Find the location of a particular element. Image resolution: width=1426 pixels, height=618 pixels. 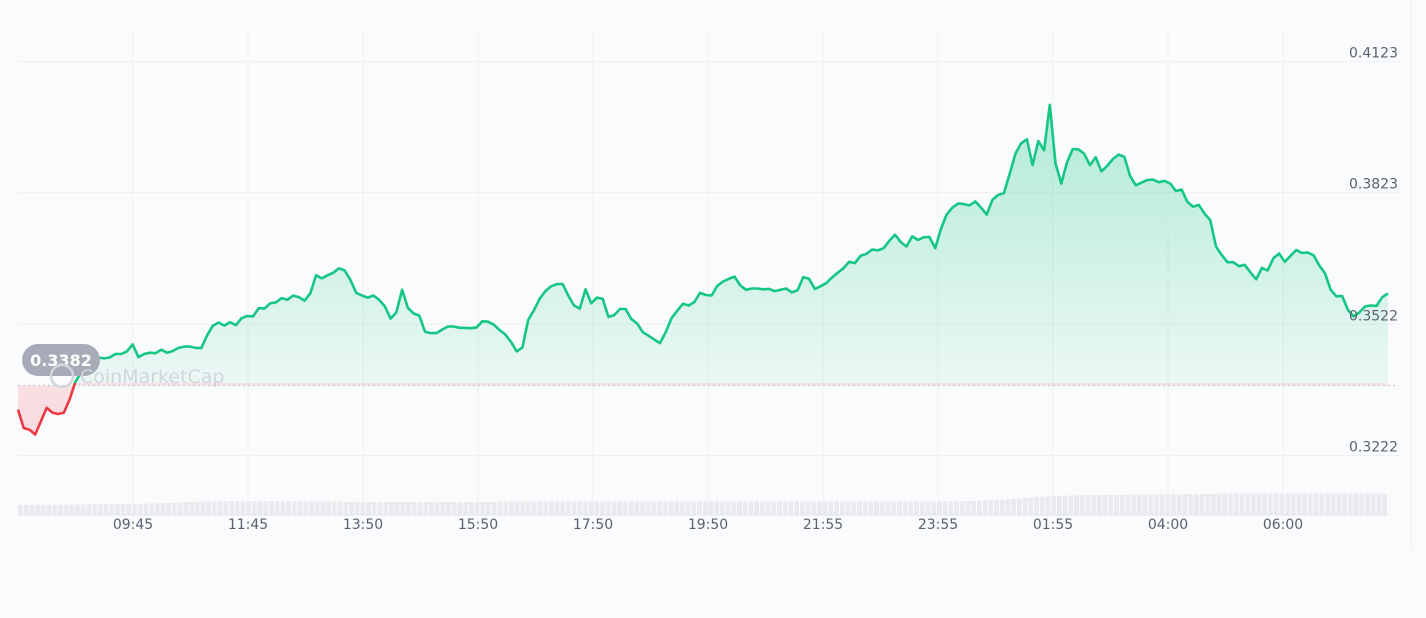

x-tick-label: 06:00 is located at coordinates (1283, 525).